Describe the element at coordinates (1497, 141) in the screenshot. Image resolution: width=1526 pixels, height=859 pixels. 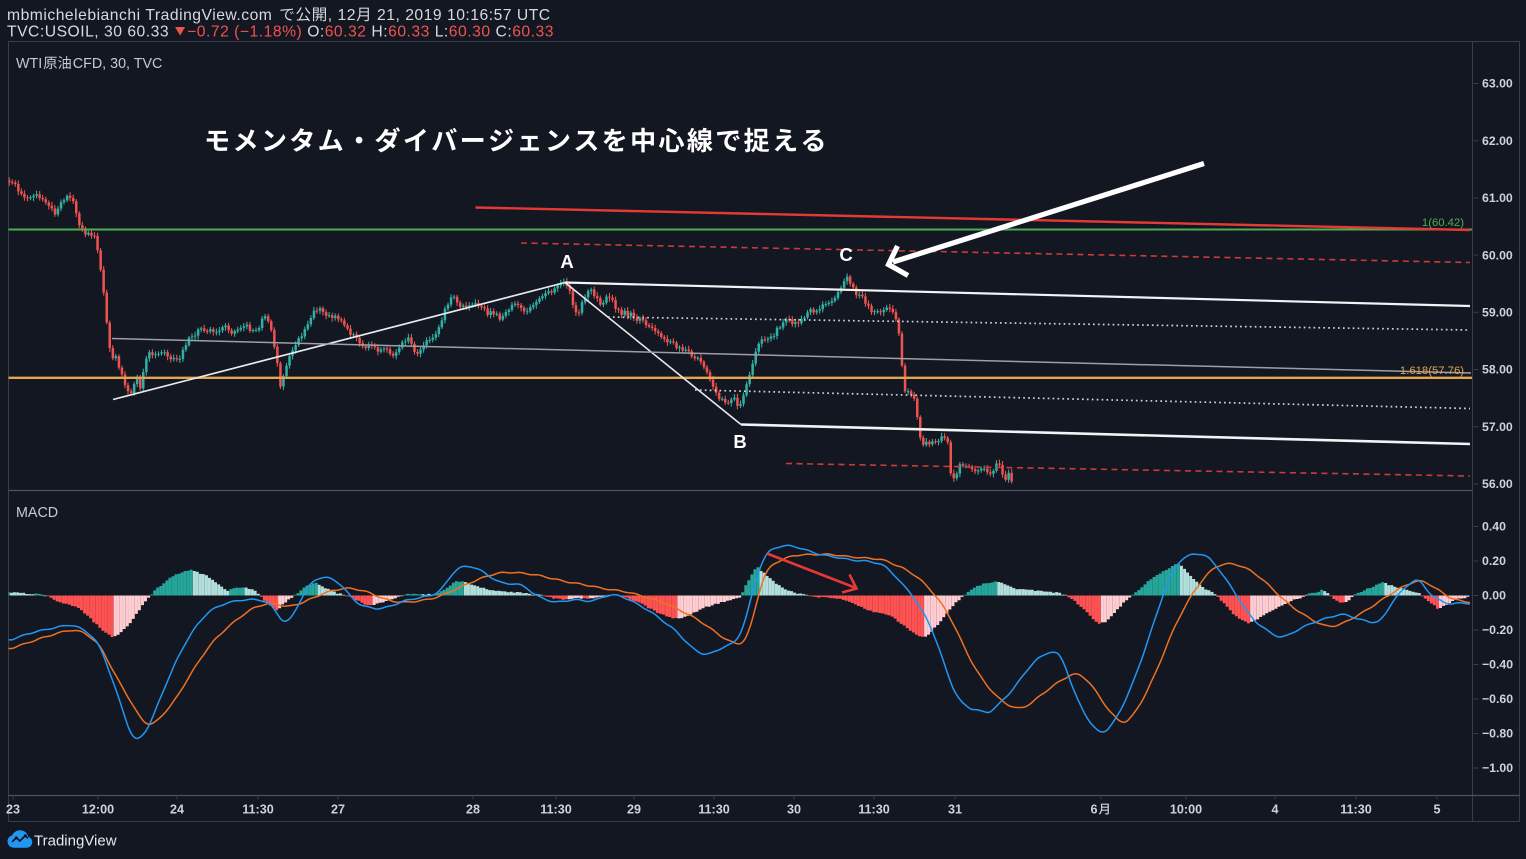
I see `svg-text: 62.00` at that location.